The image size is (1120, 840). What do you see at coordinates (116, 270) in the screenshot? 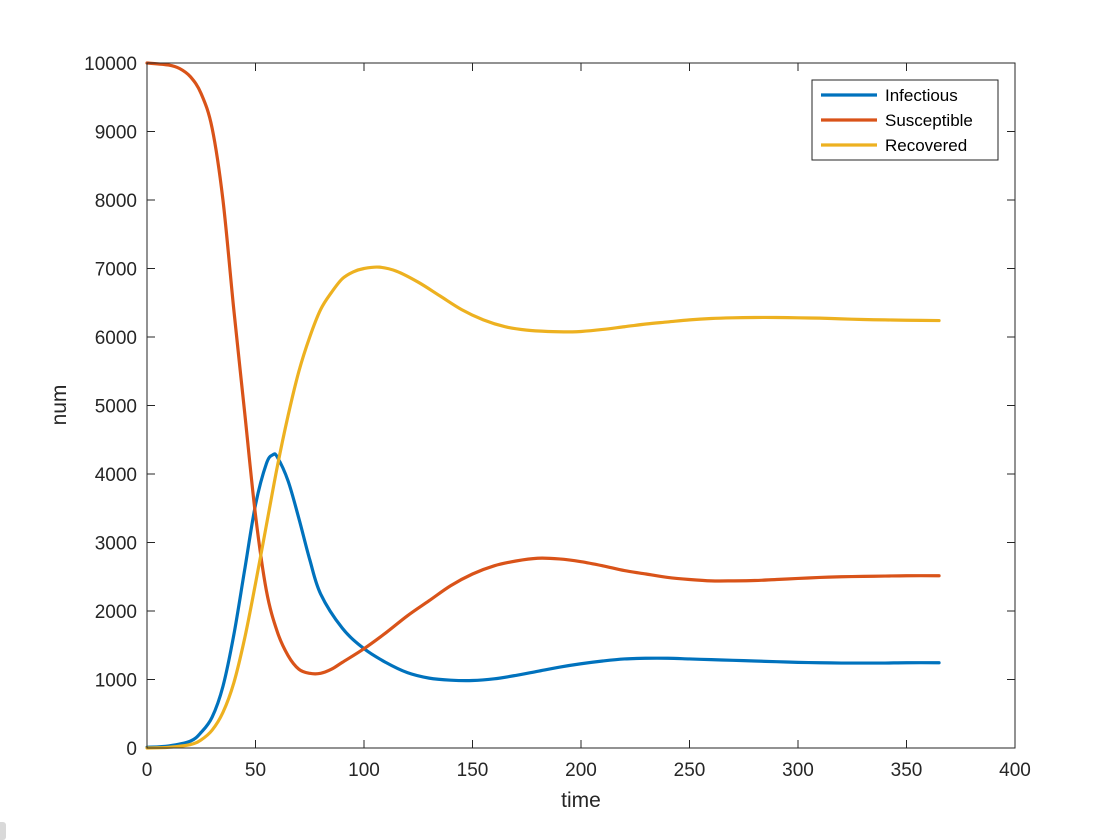
I see `y-tick-label: 7000` at bounding box center [116, 270].